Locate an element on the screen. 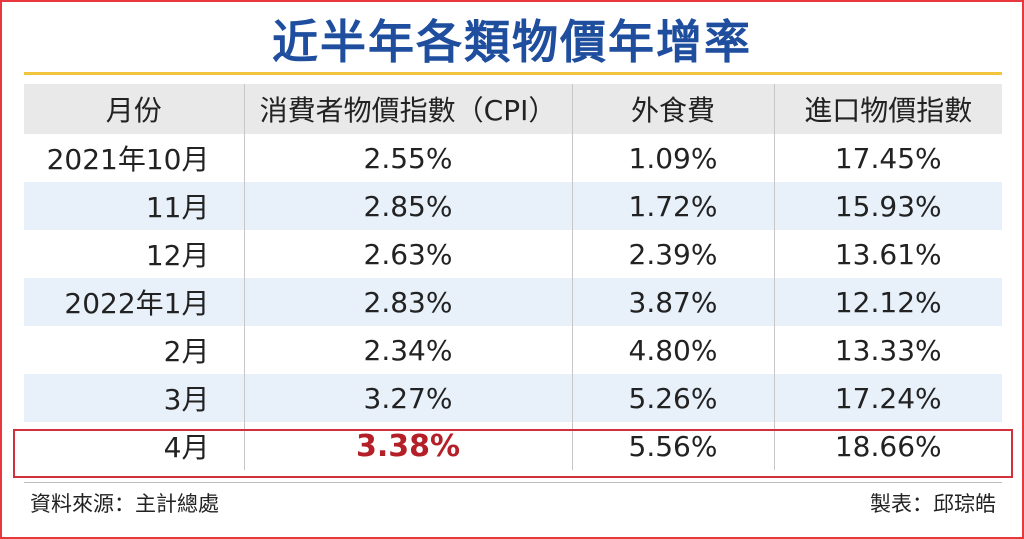 Image resolution: width=1024 pixels, height=539 pixels. header-month: 月份 is located at coordinates (133, 110).